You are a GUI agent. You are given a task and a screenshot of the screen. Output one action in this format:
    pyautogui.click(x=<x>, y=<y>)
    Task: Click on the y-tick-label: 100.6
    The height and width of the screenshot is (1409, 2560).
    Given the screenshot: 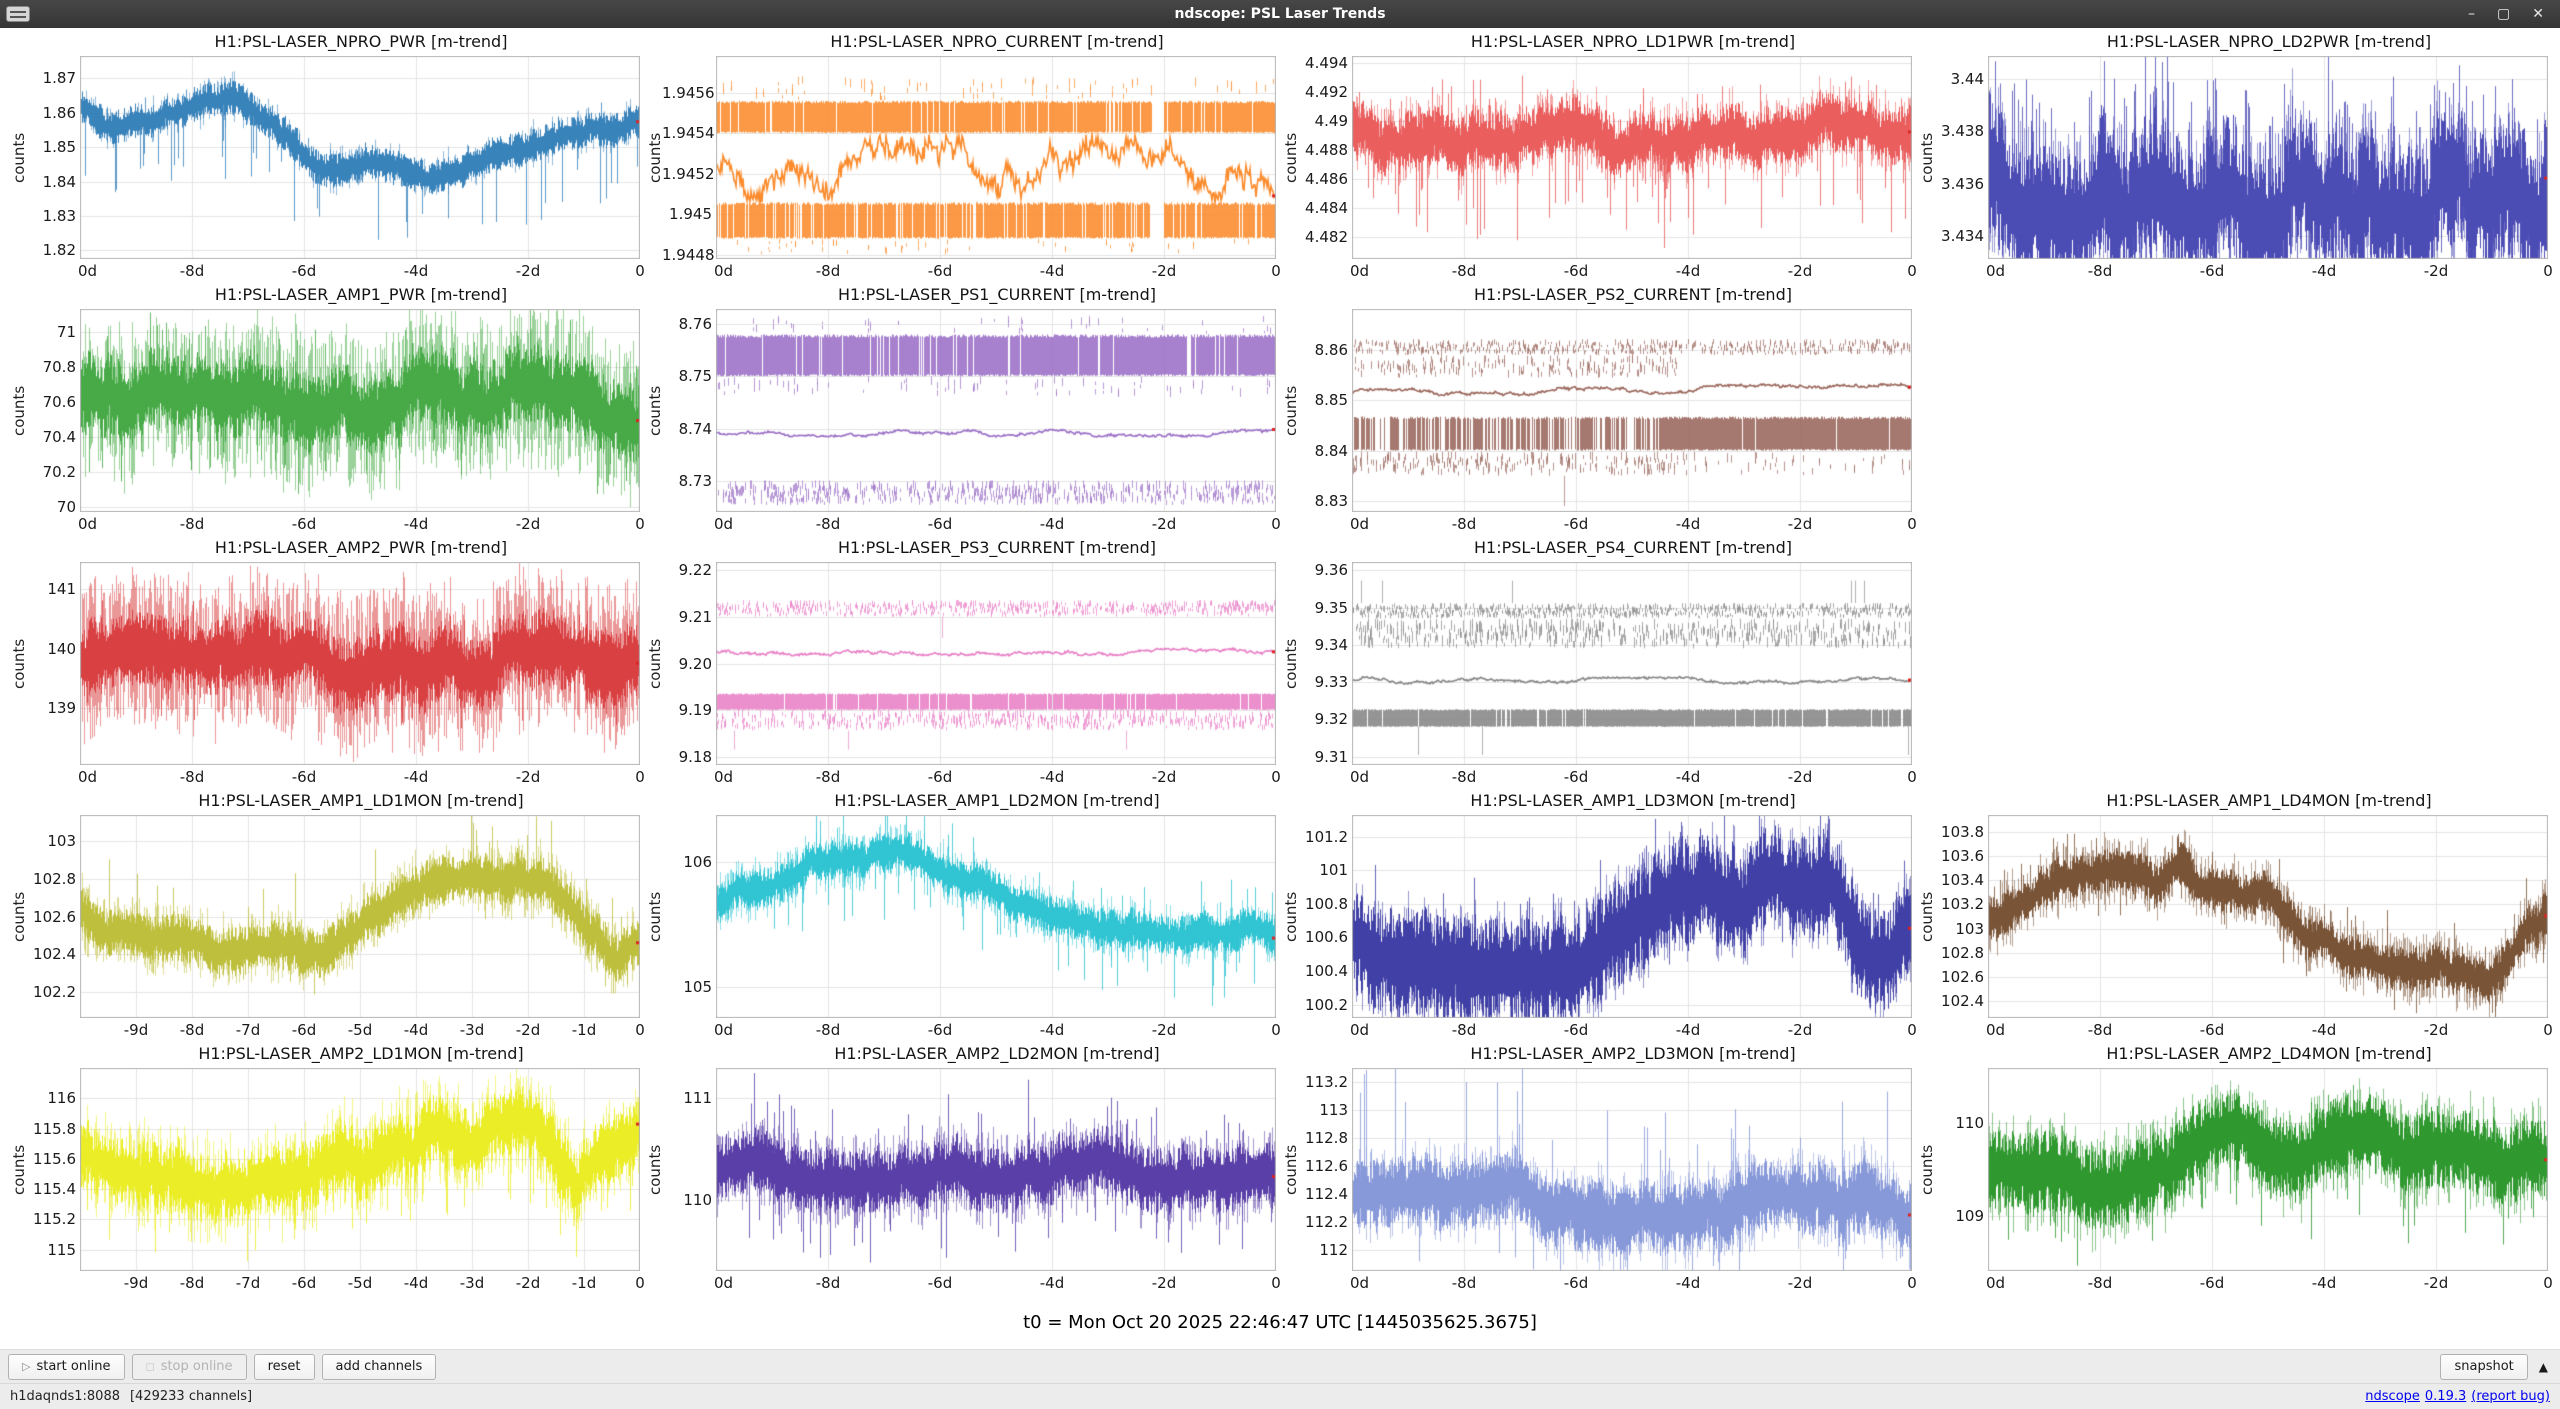 What is the action you would take?
    pyautogui.click(x=1326, y=937)
    